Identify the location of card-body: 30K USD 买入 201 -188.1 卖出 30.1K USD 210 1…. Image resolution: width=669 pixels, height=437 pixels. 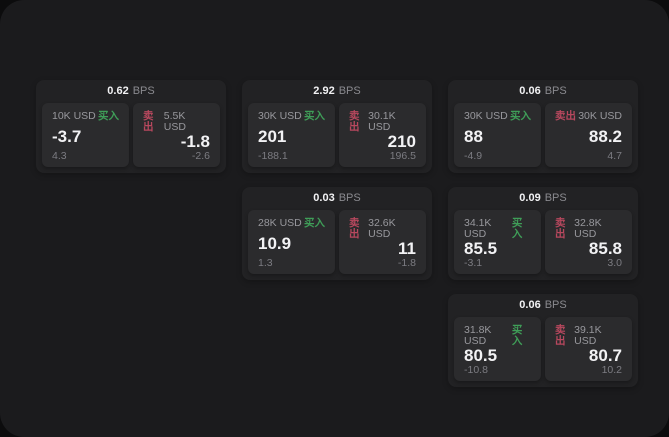
(337, 138).